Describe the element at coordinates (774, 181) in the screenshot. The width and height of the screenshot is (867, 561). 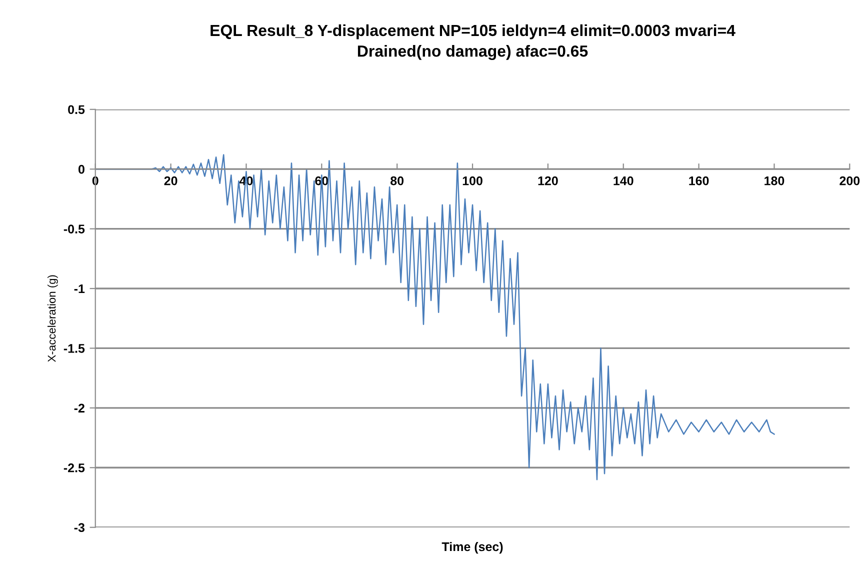
I see `x-tick-label: 180` at that location.